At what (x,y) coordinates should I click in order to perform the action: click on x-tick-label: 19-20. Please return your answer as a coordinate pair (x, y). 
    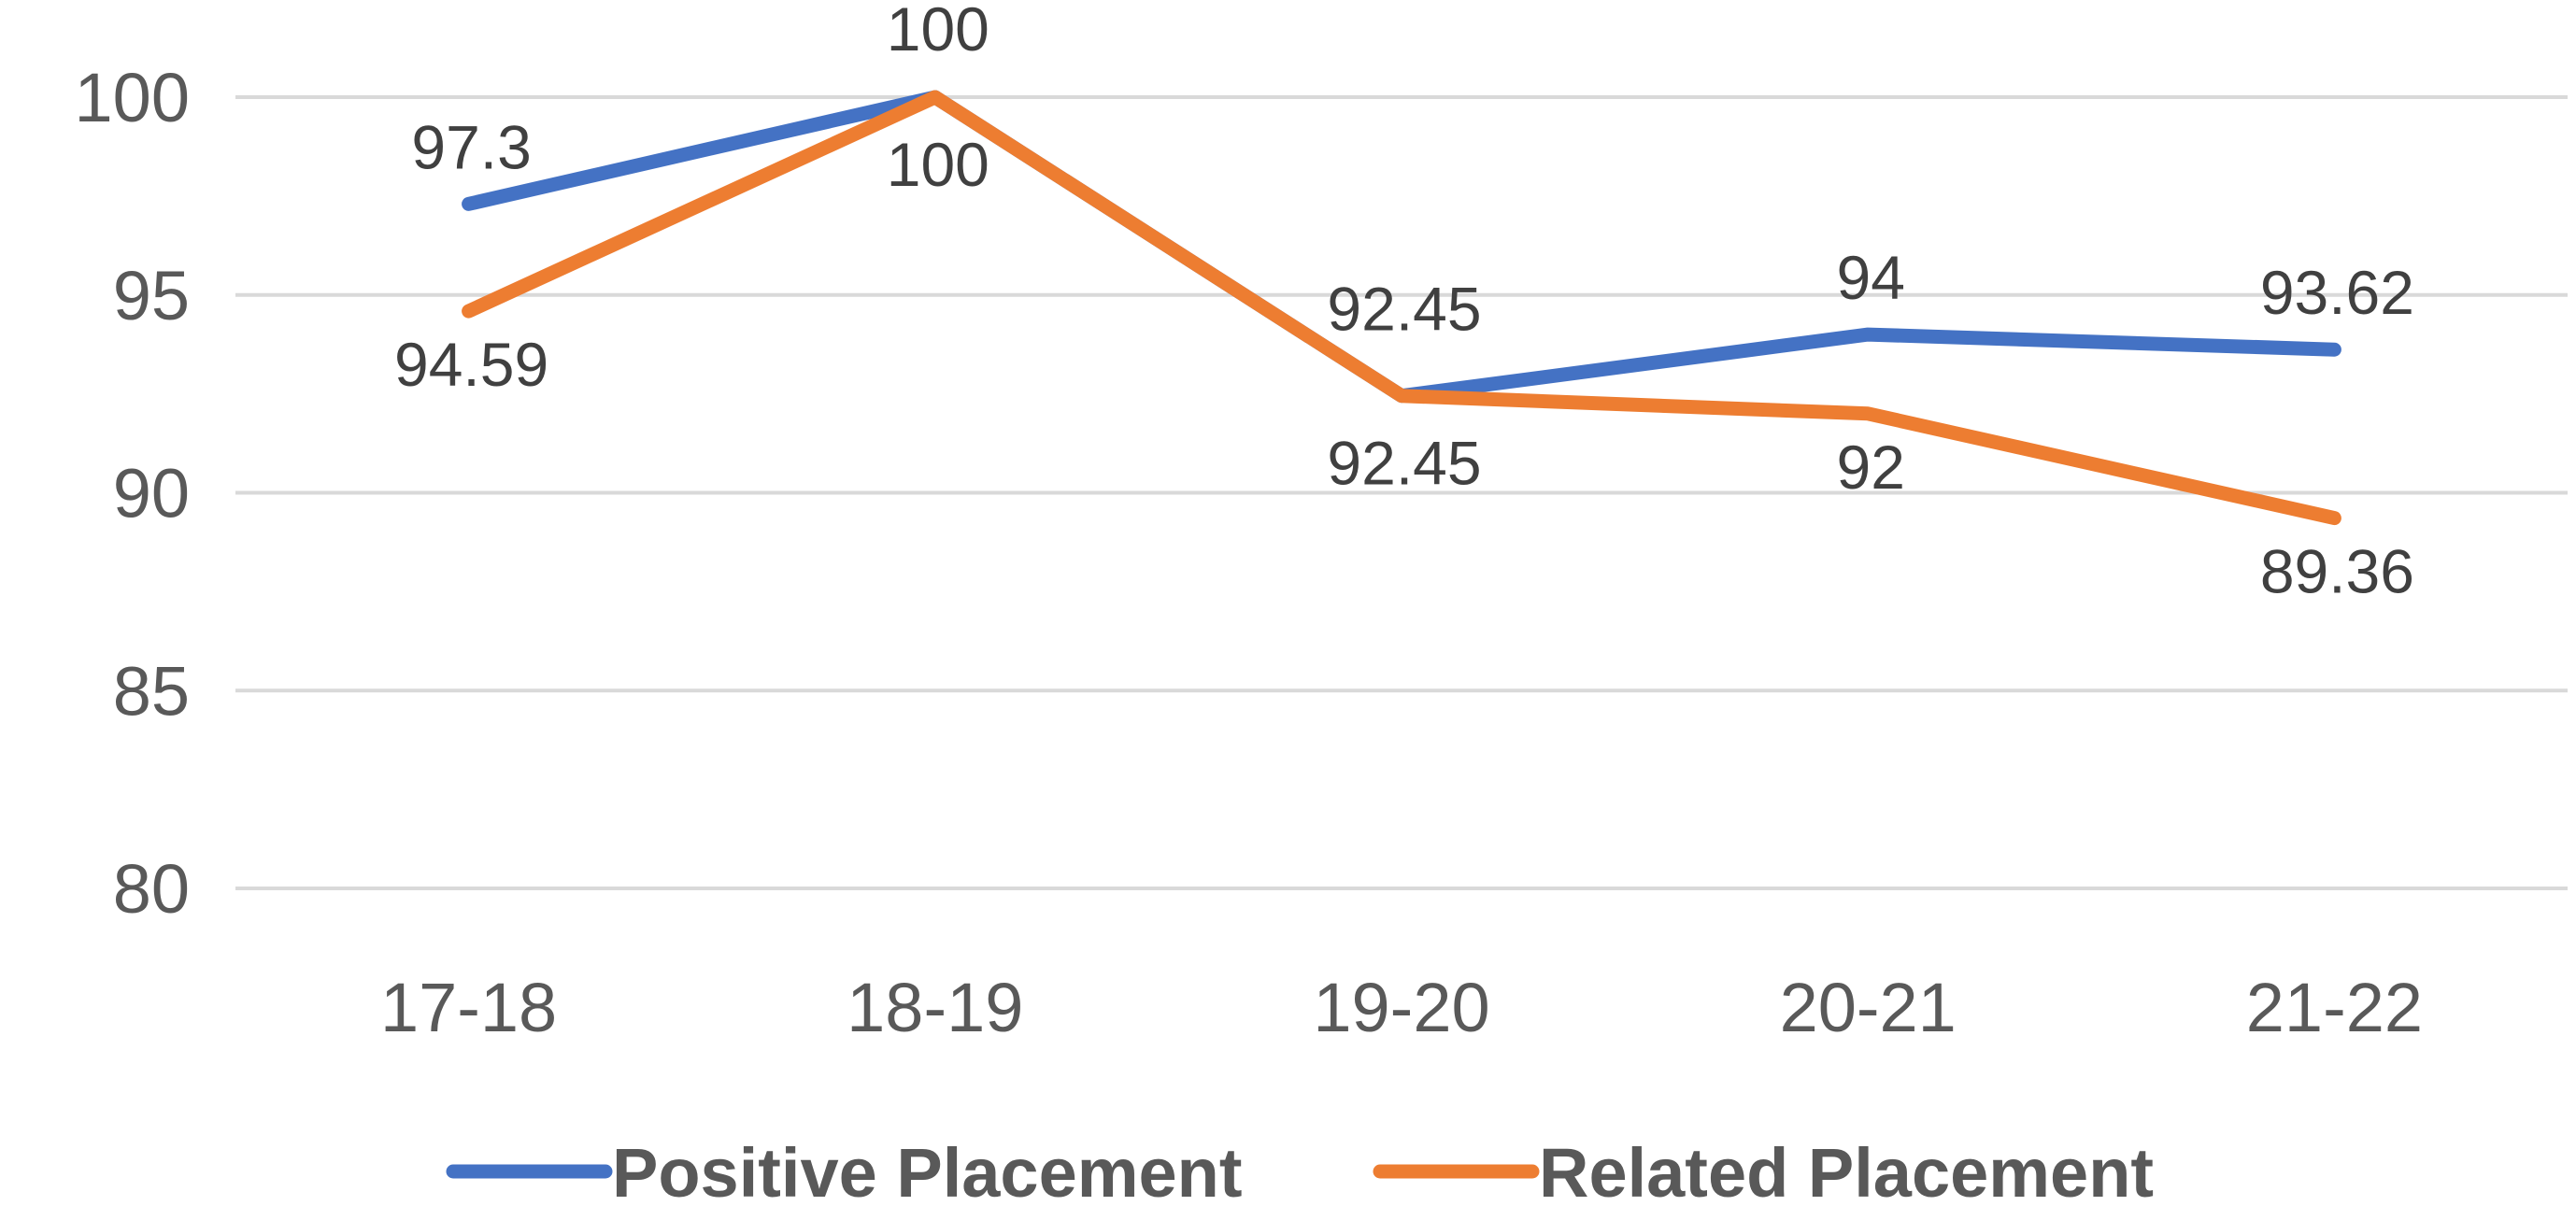
    Looking at the image, I should click on (1401, 1007).